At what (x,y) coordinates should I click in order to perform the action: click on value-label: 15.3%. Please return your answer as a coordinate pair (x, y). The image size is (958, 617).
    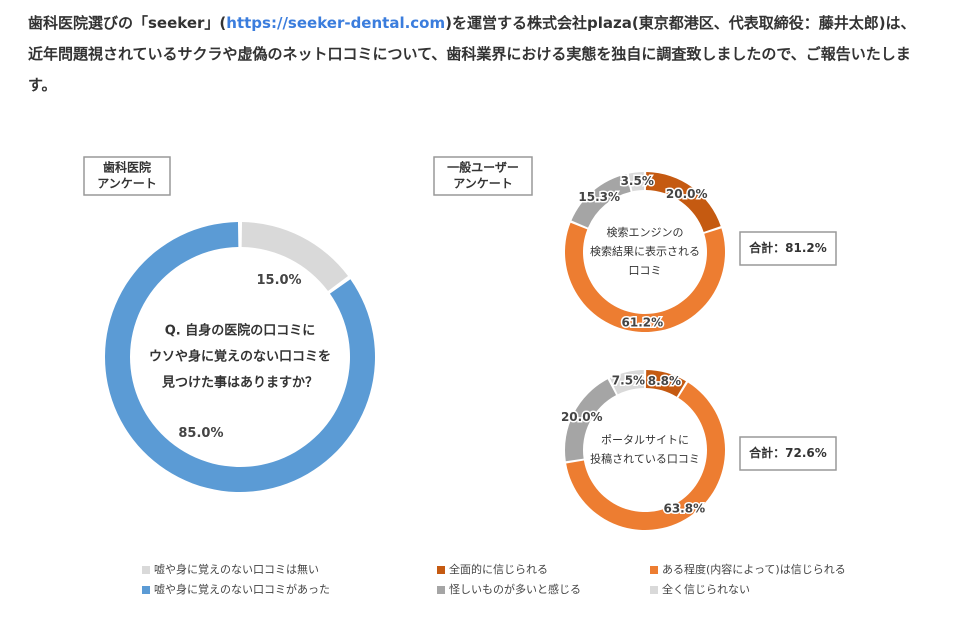
    Looking at the image, I should click on (599, 197).